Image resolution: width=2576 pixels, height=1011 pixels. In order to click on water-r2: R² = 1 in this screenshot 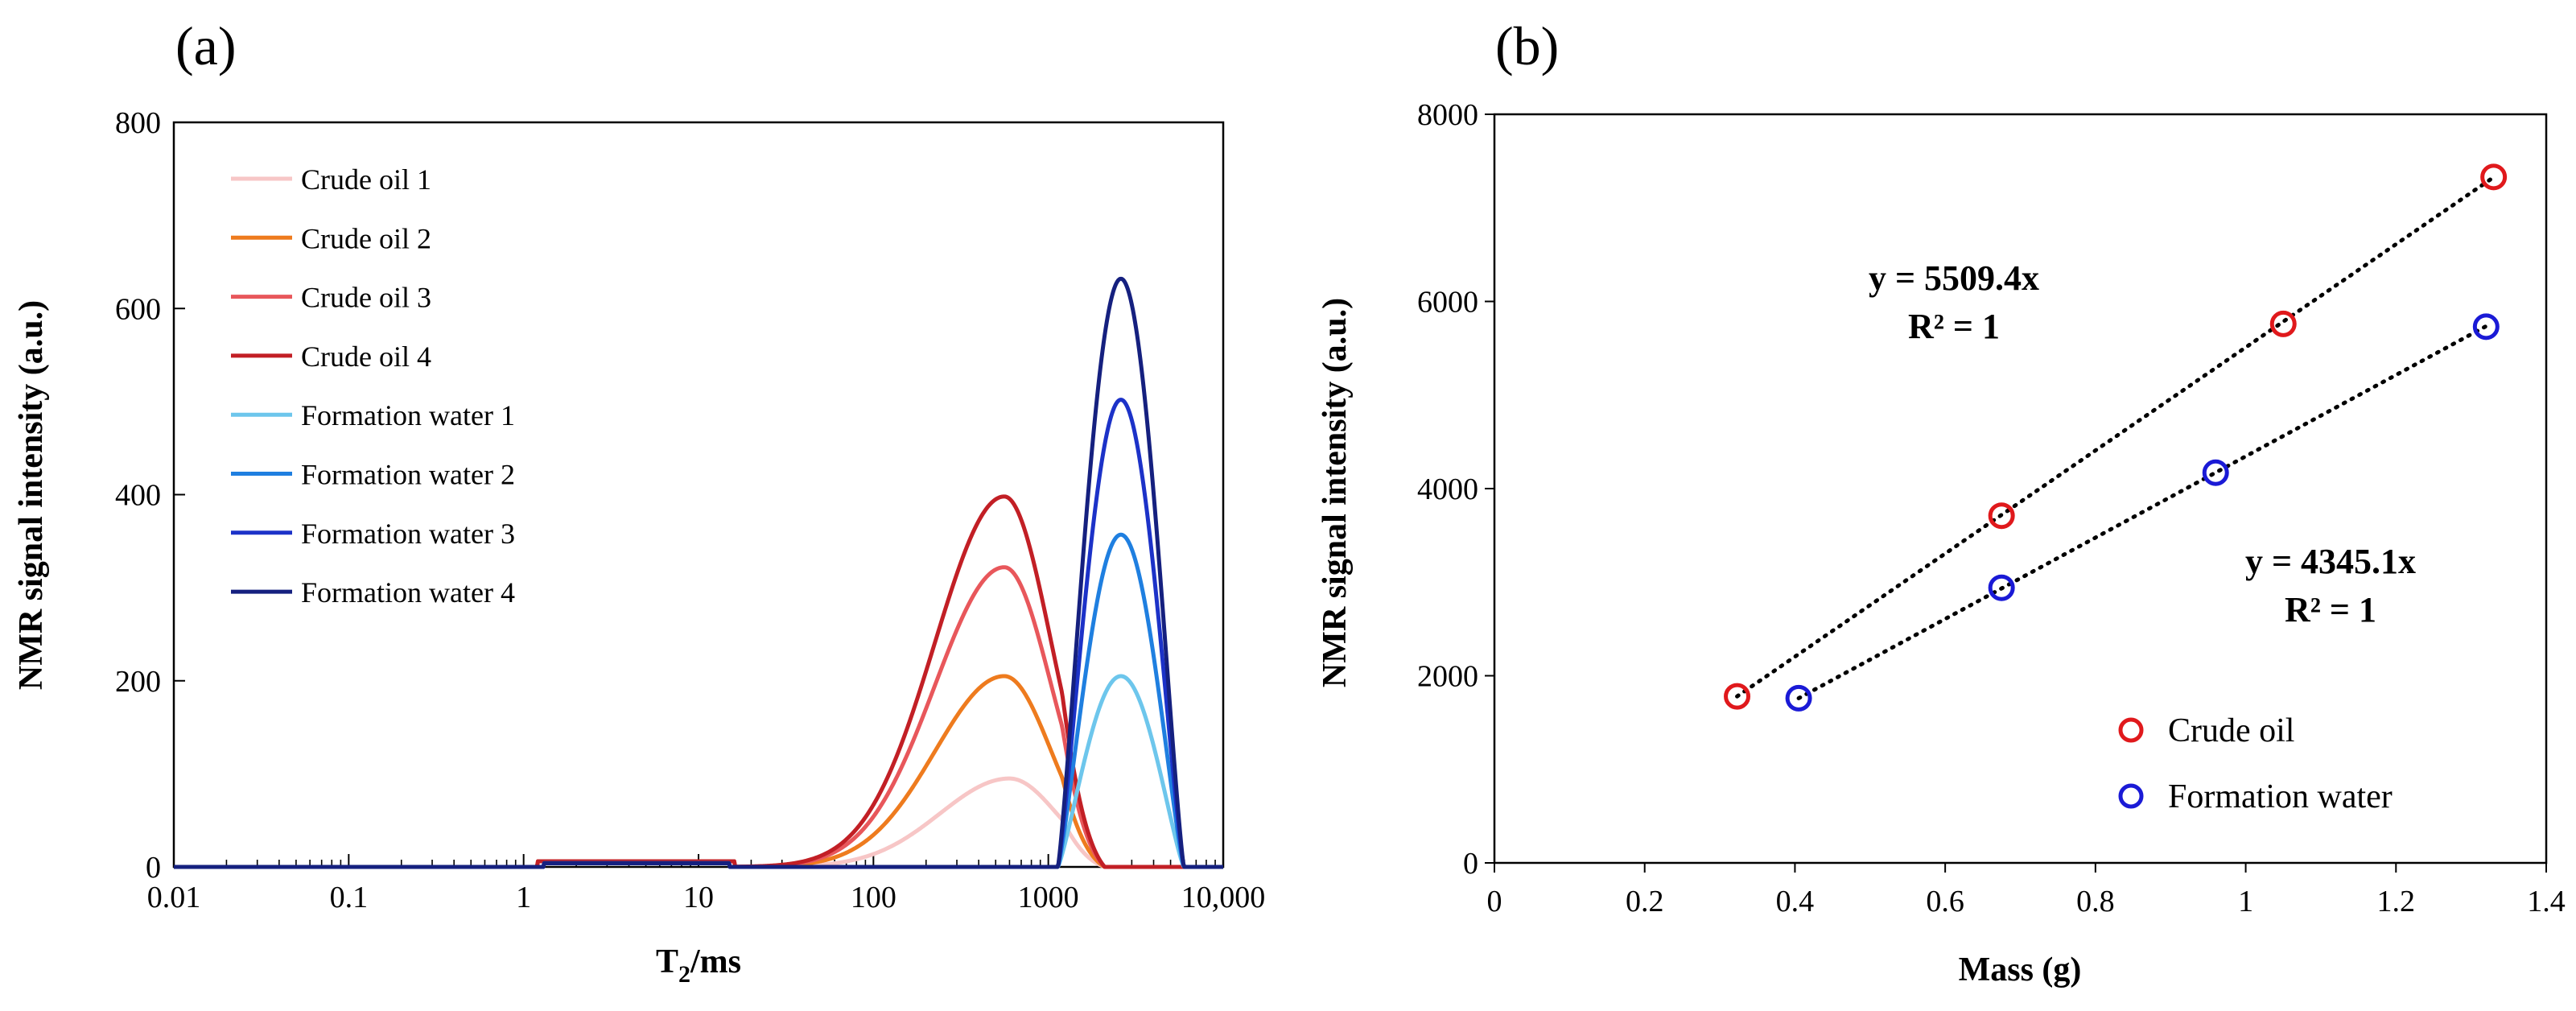, I will do `click(2330, 609)`.